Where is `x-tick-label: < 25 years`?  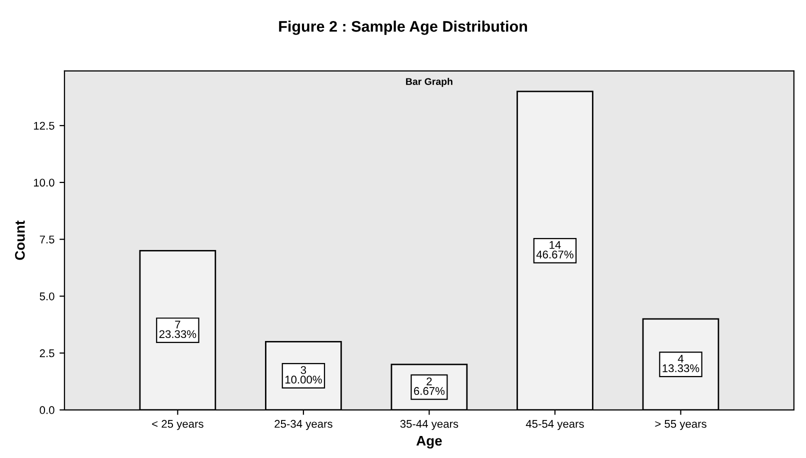 x-tick-label: < 25 years is located at coordinates (178, 425).